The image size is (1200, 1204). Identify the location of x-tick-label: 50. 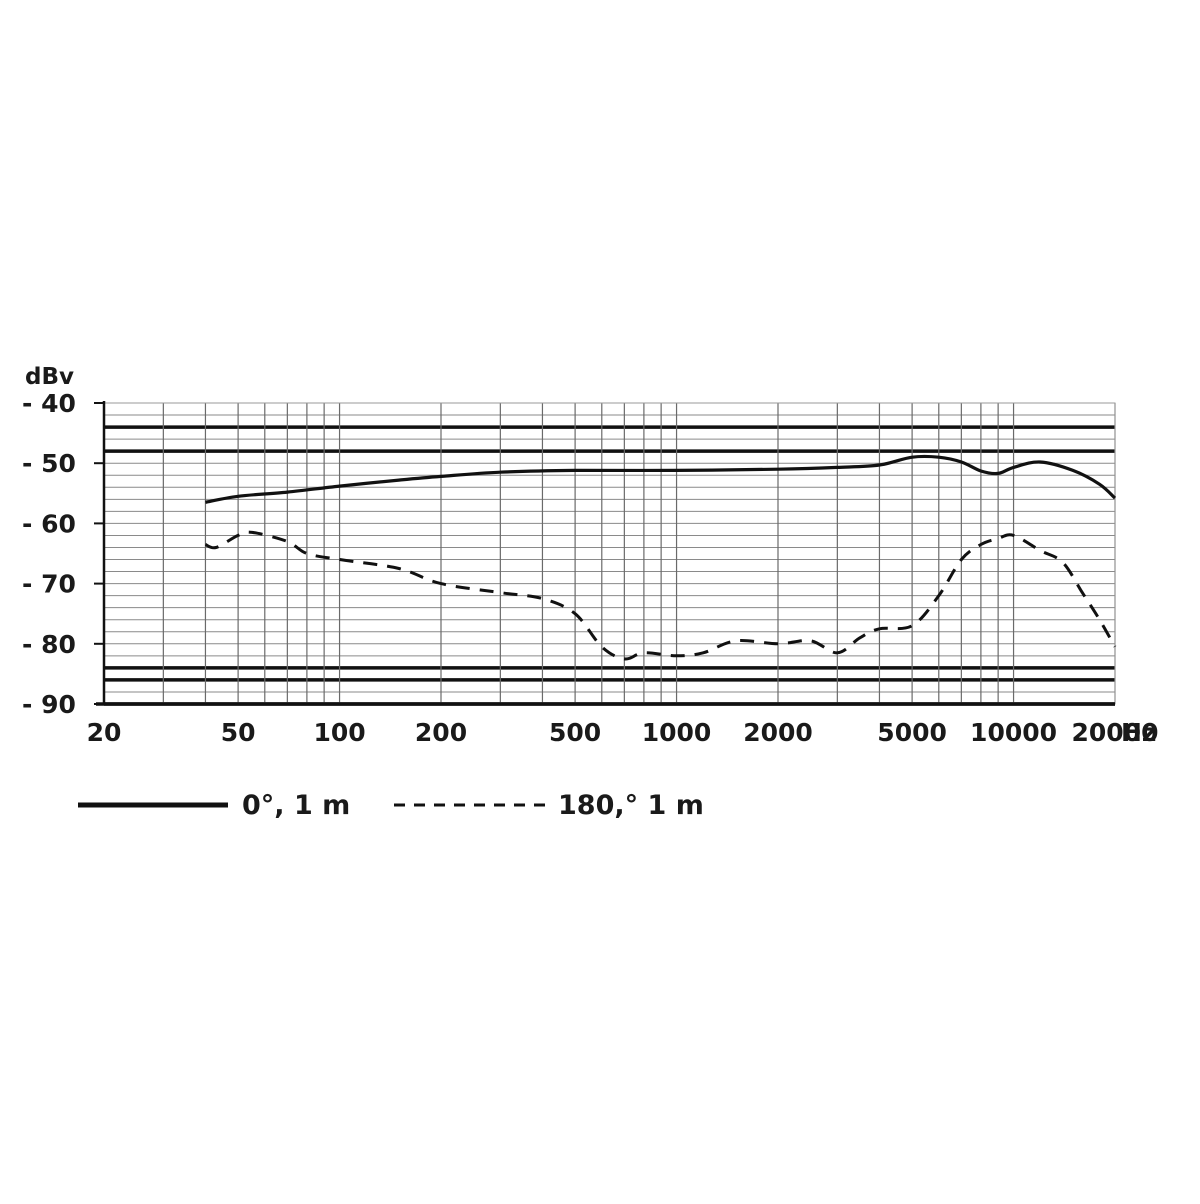
(238, 732).